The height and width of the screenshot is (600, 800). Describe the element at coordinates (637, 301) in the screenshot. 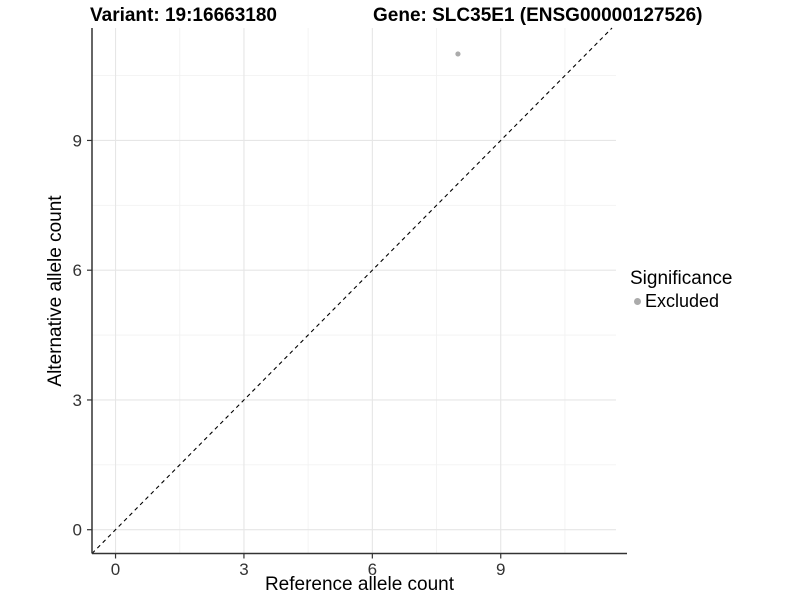

I see `legend-key-dot-icon` at that location.